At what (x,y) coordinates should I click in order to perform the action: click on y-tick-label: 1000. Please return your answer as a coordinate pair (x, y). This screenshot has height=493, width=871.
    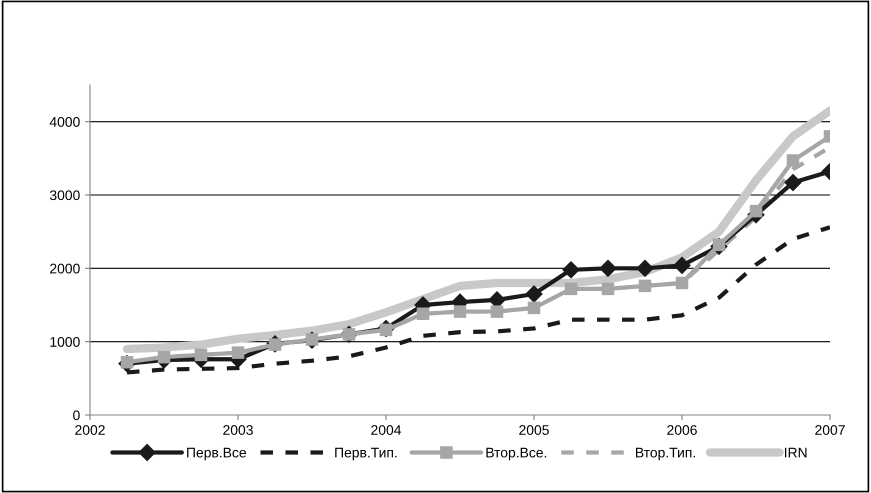
    Looking at the image, I should click on (65, 342).